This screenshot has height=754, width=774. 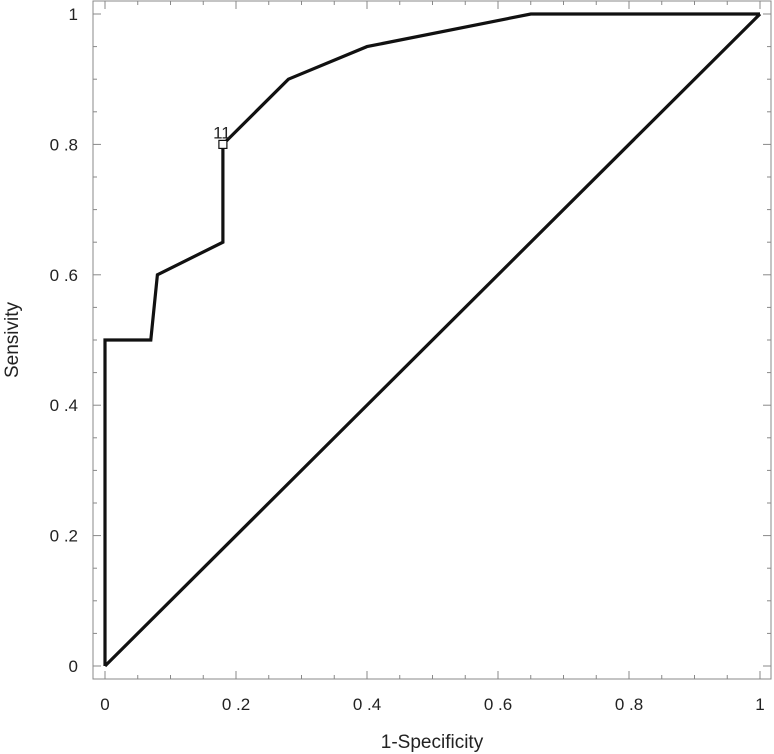 What do you see at coordinates (759, 704) in the screenshot?
I see `x-tick-label: 1` at bounding box center [759, 704].